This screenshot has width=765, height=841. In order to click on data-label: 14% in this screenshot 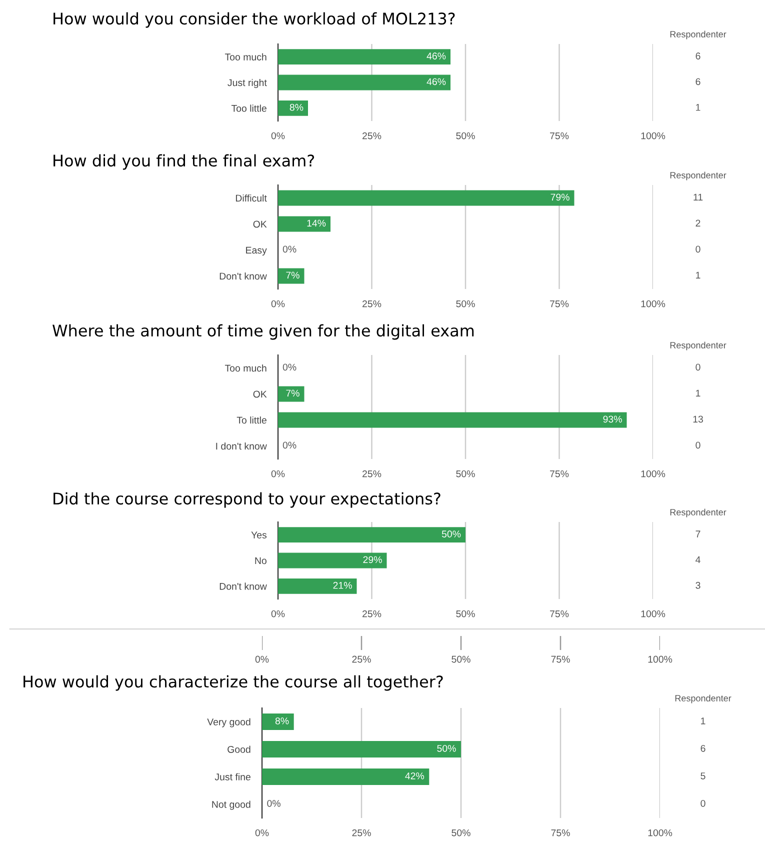, I will do `click(316, 223)`.